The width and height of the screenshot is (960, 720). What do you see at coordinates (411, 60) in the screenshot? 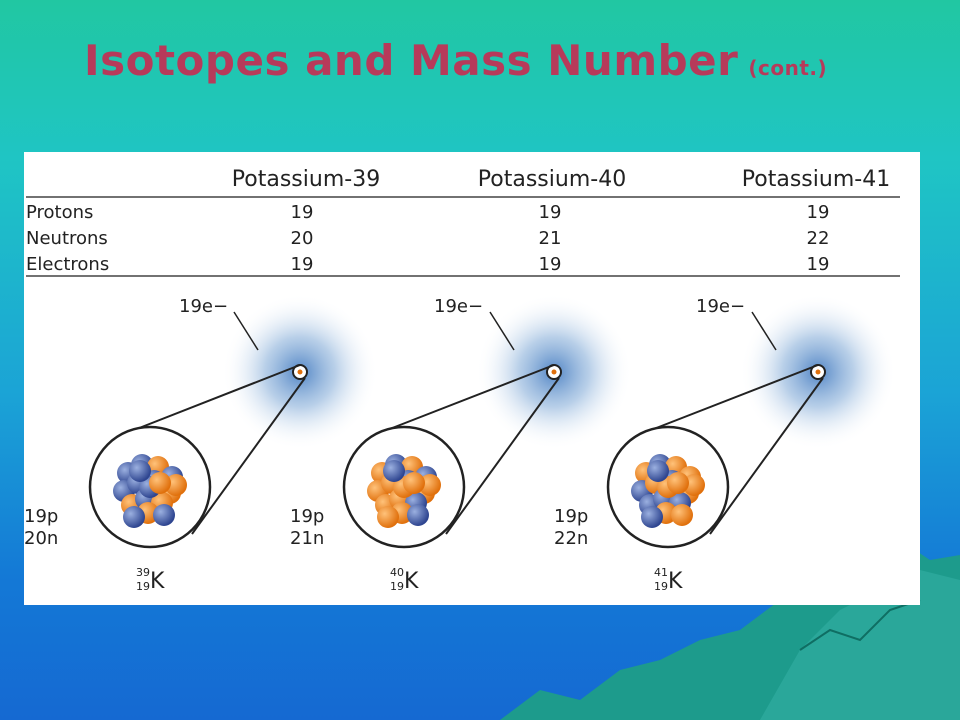
I see `title-main: Isotopes and Mass Number` at bounding box center [411, 60].